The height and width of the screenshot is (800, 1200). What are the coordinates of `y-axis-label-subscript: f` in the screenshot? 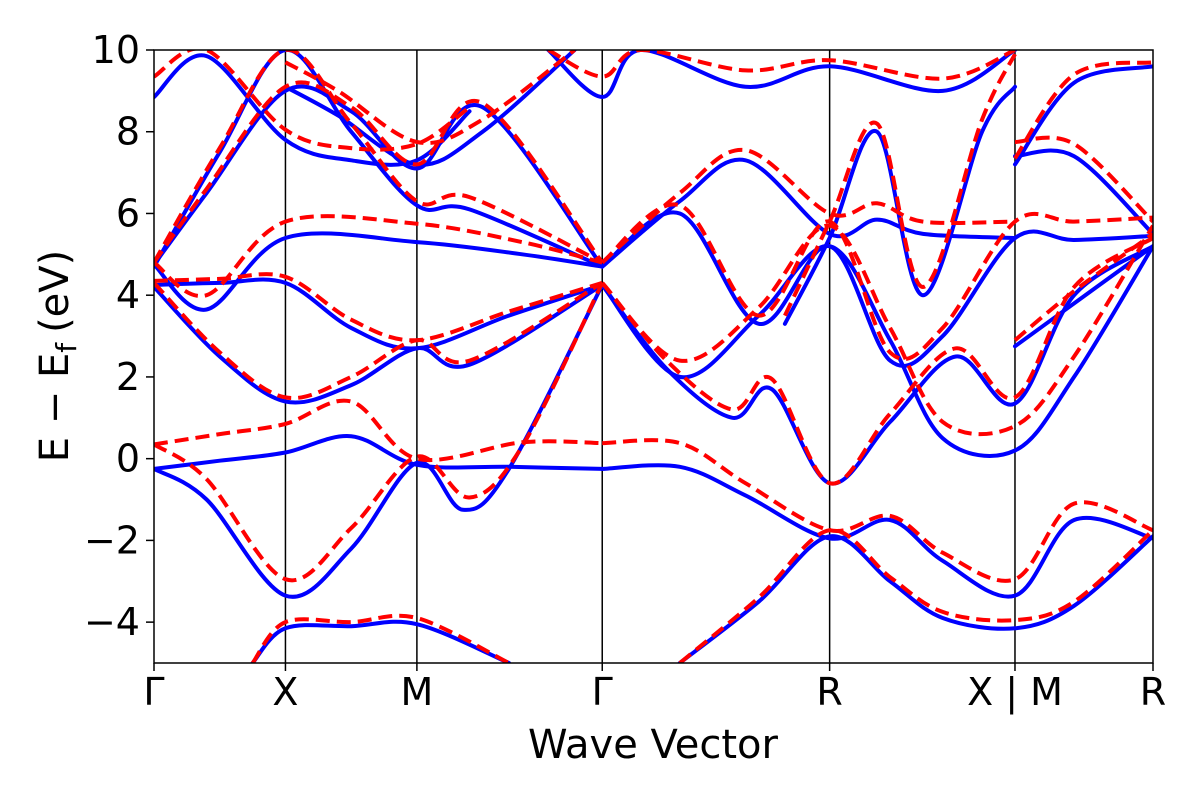 It's located at (66, 347).